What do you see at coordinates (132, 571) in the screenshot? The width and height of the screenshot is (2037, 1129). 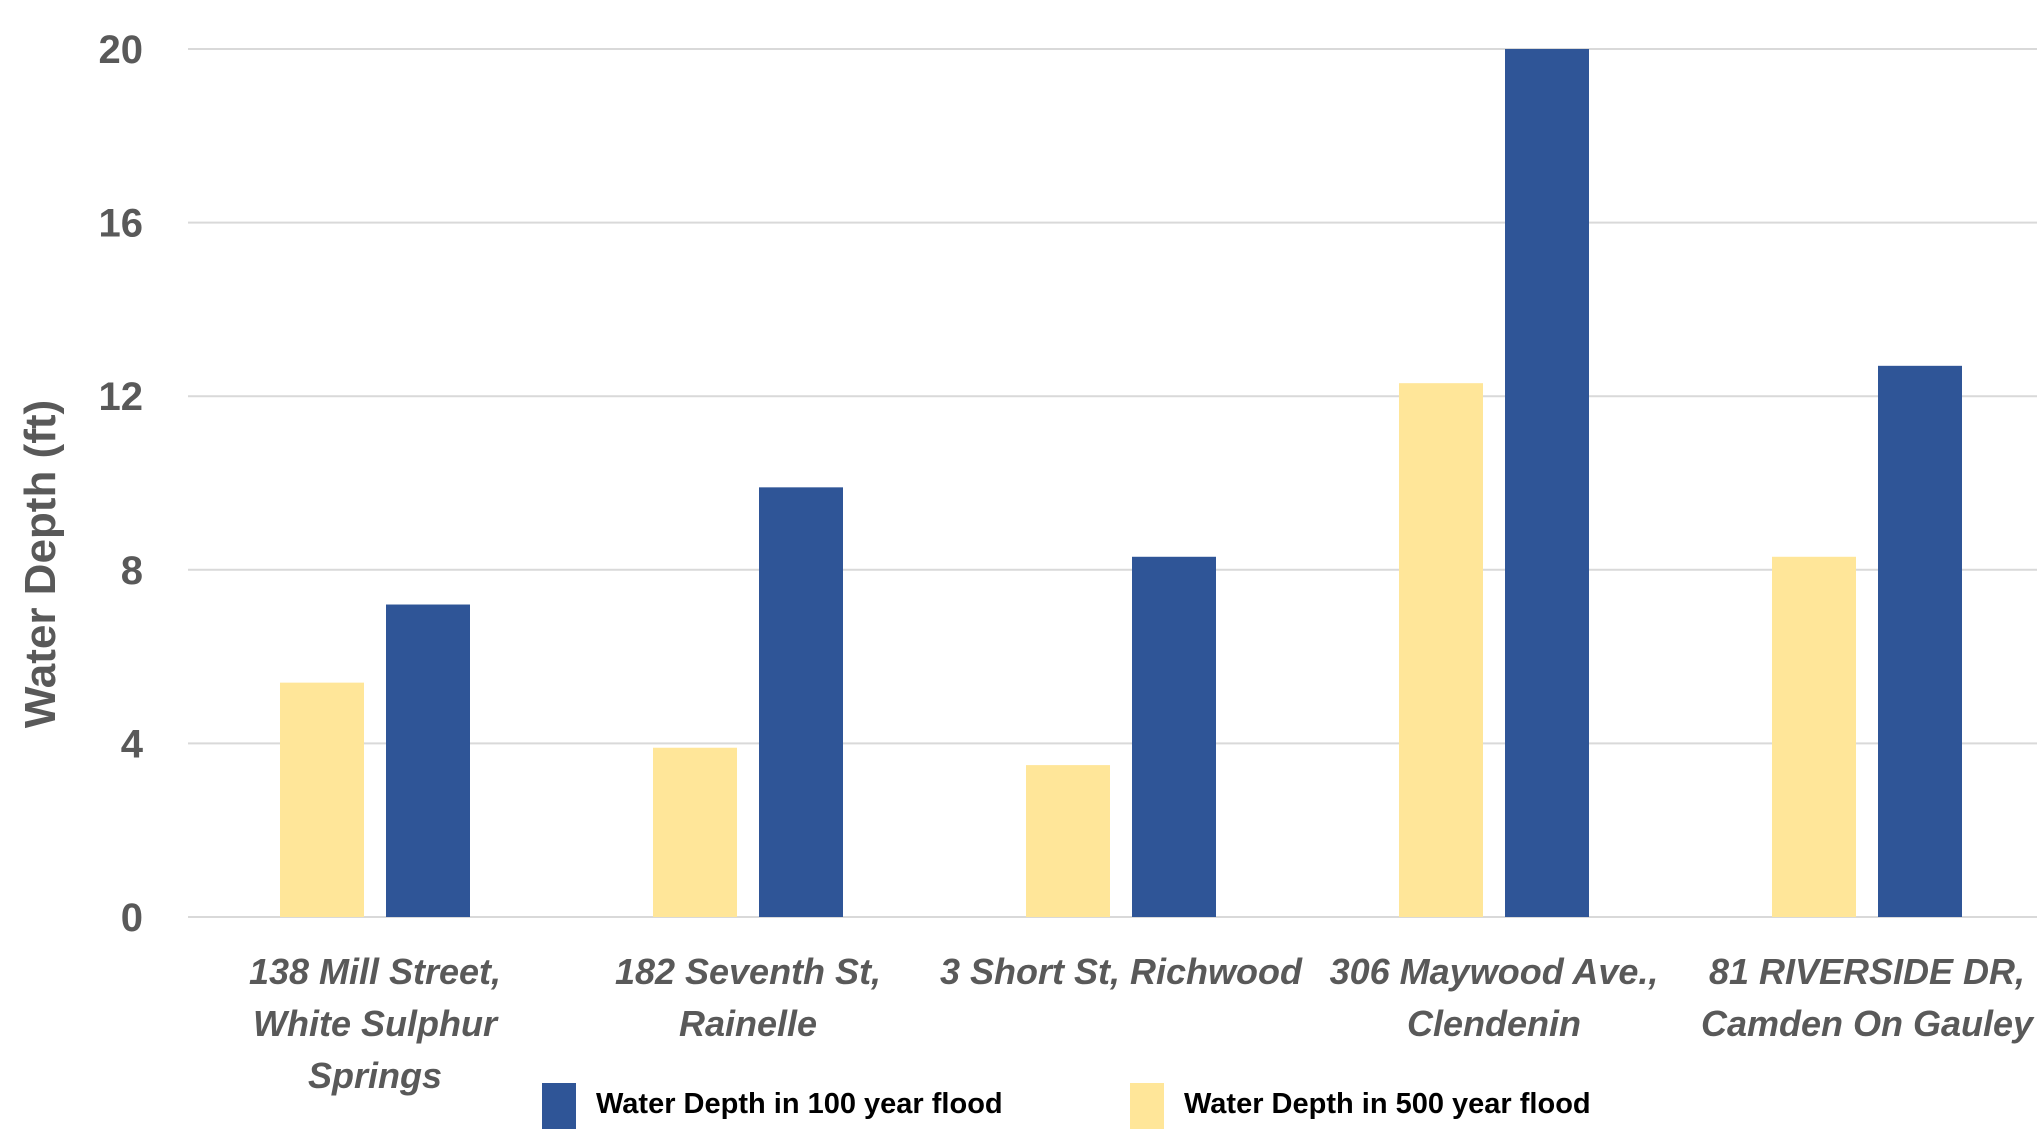 I see `y-tick-label: 8` at bounding box center [132, 571].